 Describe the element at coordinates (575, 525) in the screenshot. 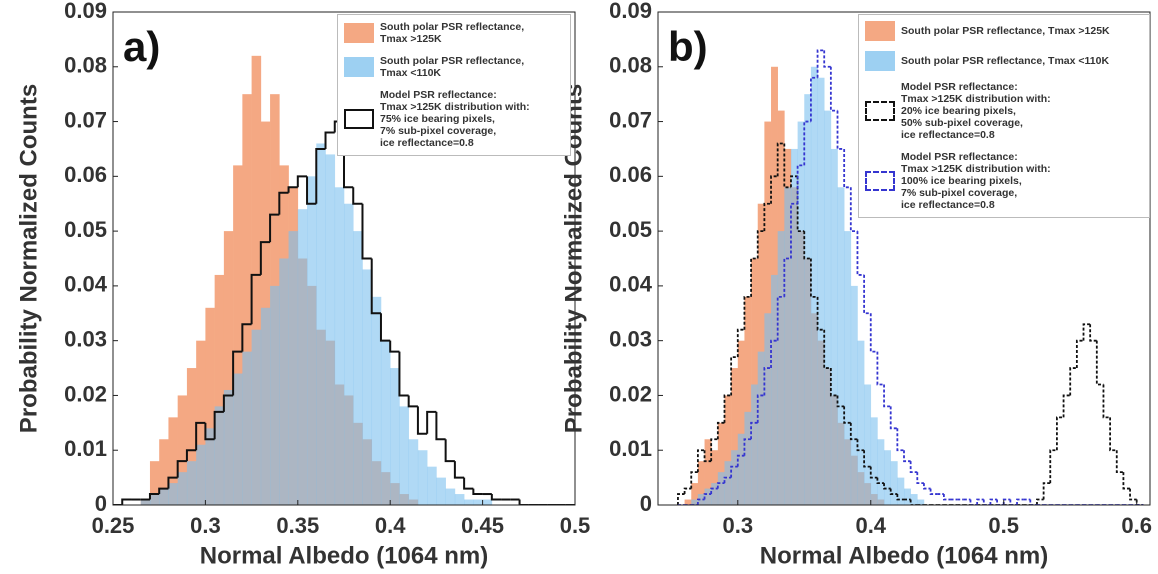

I see `x-tick-label: 0.5` at that location.